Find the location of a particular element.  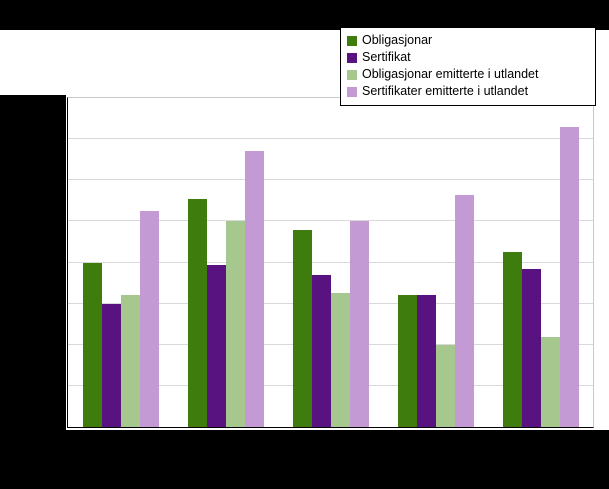

legend-item: Obligasjonar is located at coordinates (468, 40).